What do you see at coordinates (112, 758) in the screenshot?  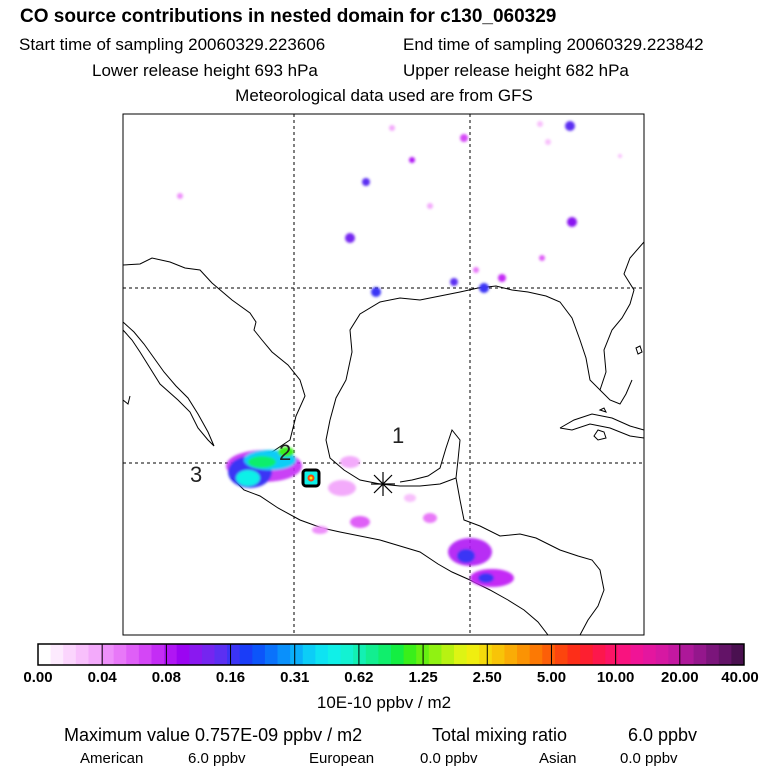 I see `source-american-name: American` at bounding box center [112, 758].